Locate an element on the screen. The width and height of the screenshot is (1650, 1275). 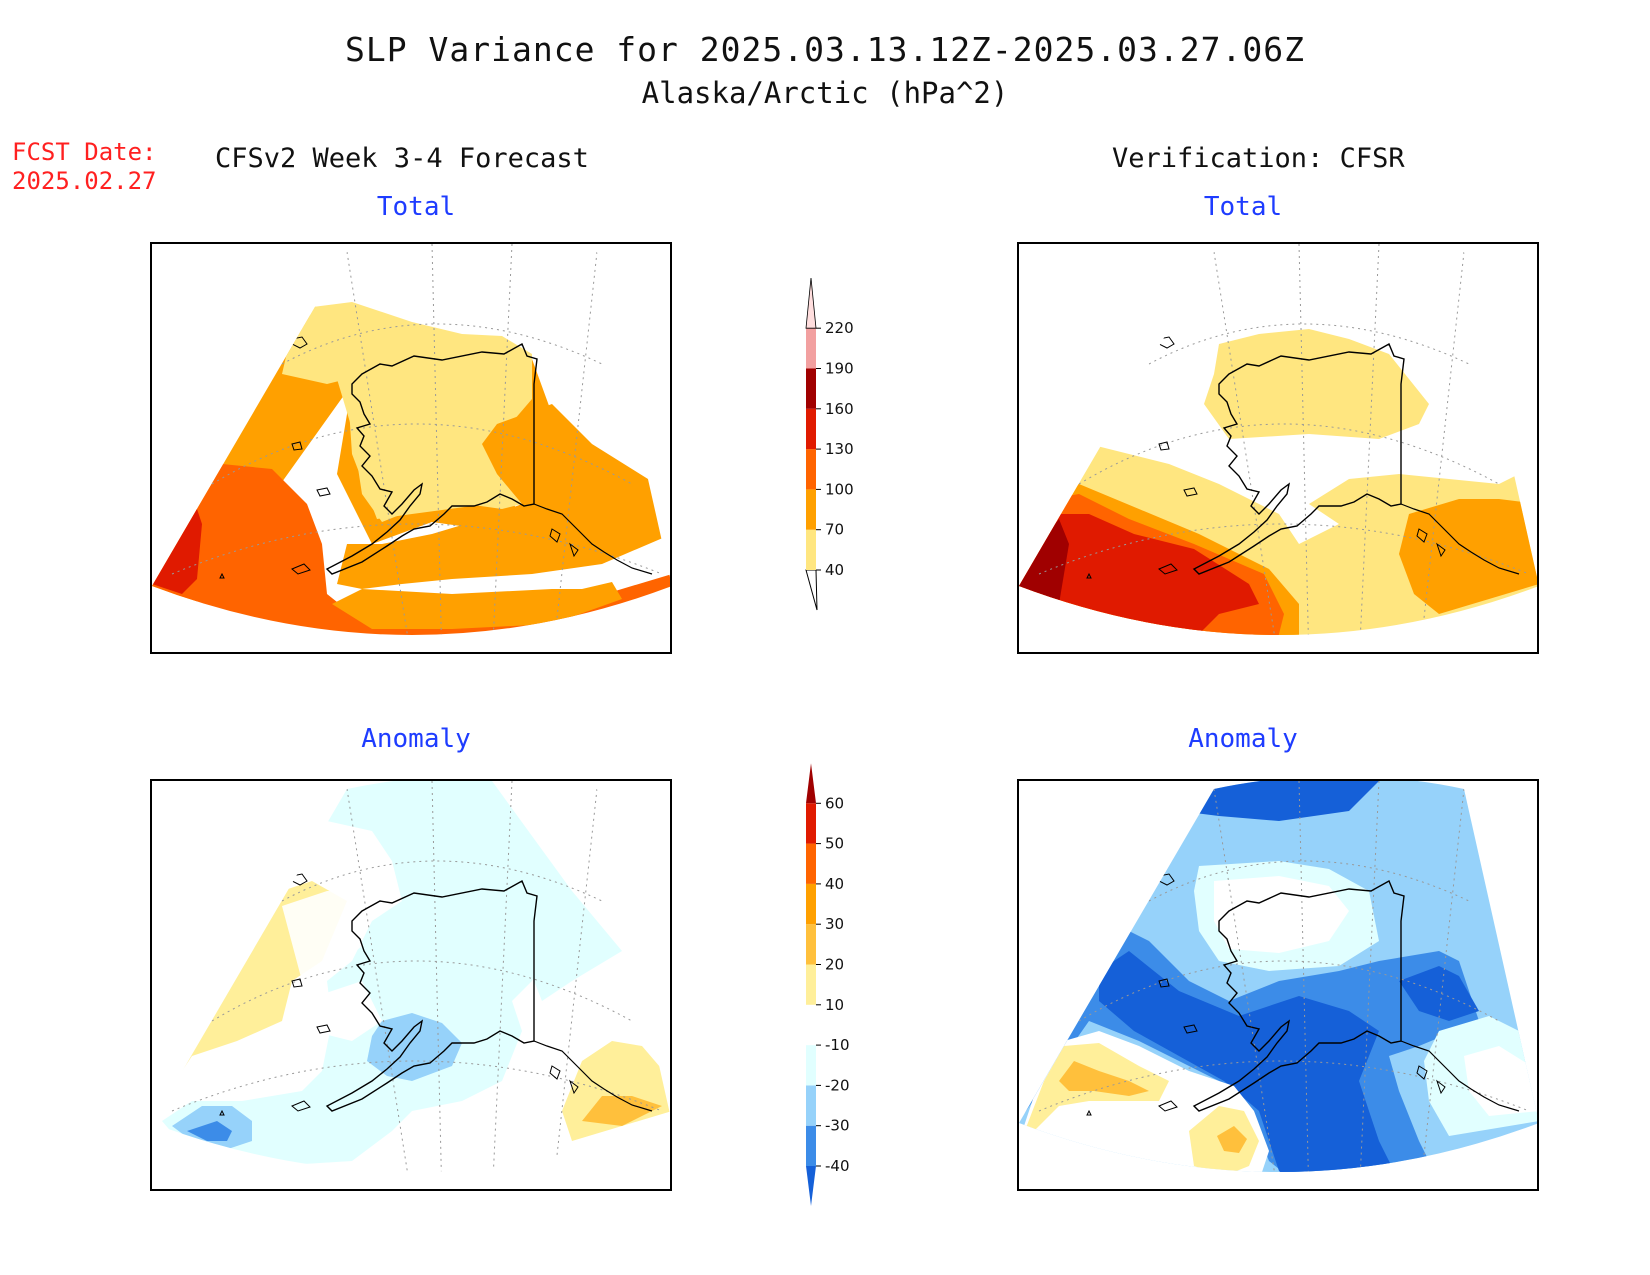
forecast-column-title: CFSv2 Week 3-4 Forecast is located at coordinates (402, 158).